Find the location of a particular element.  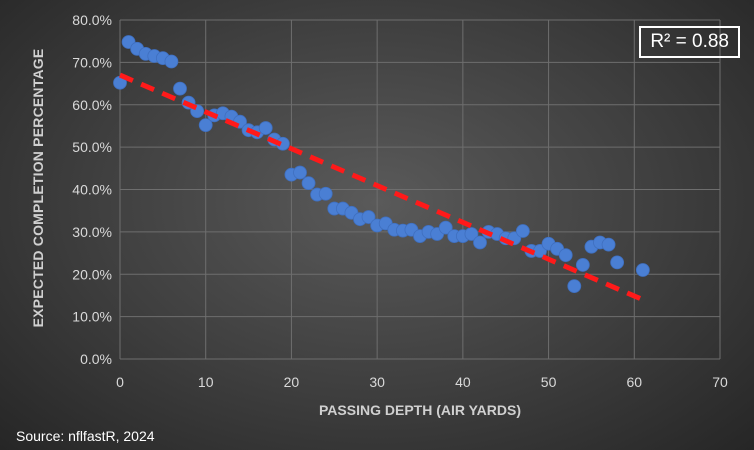

x-tick-label: 60 is located at coordinates (634, 382).